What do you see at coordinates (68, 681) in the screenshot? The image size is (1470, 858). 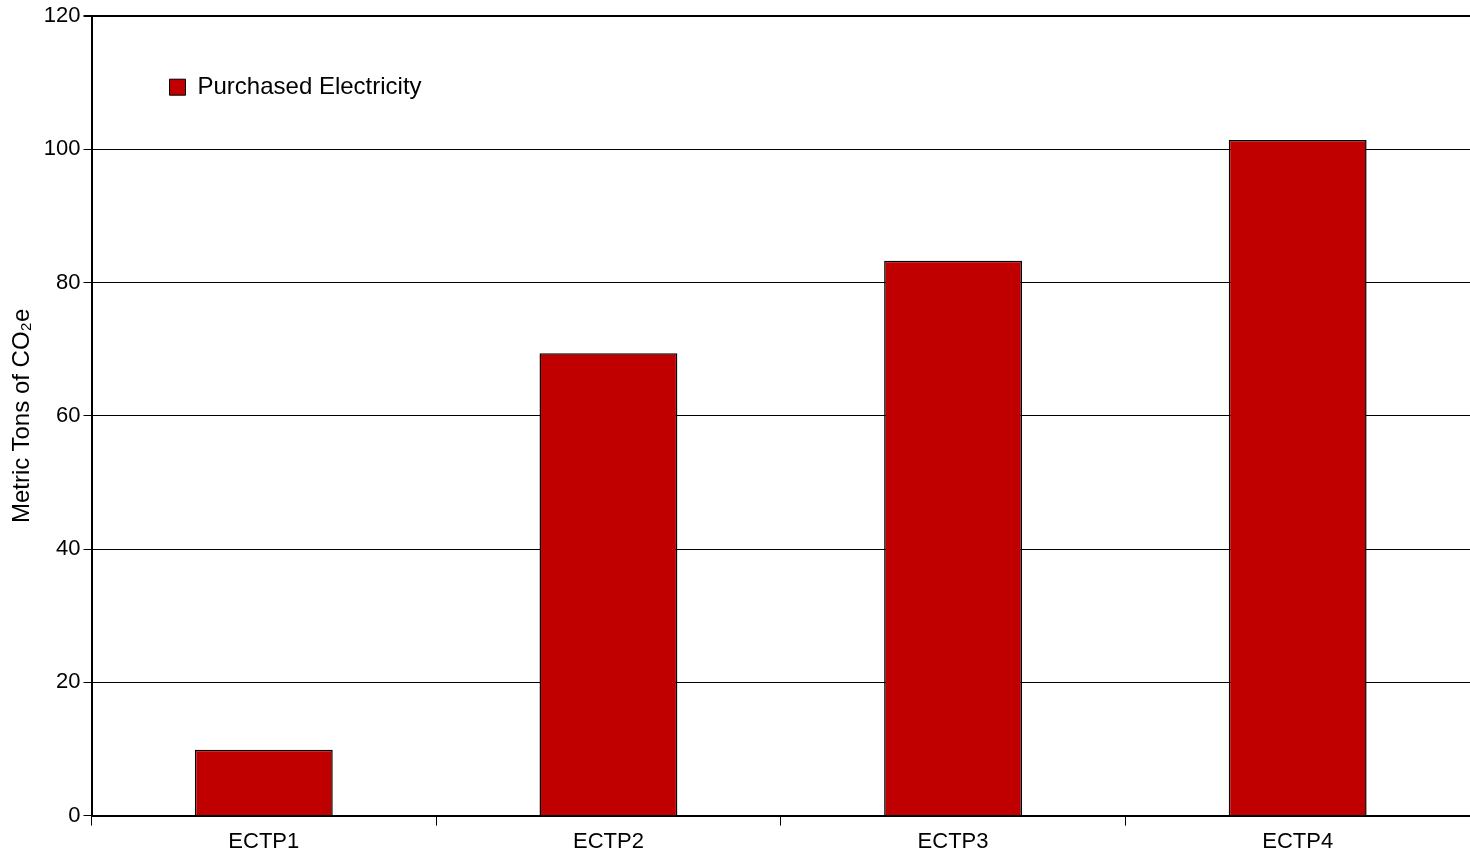 I see `y-tick-label: 20` at bounding box center [68, 681].